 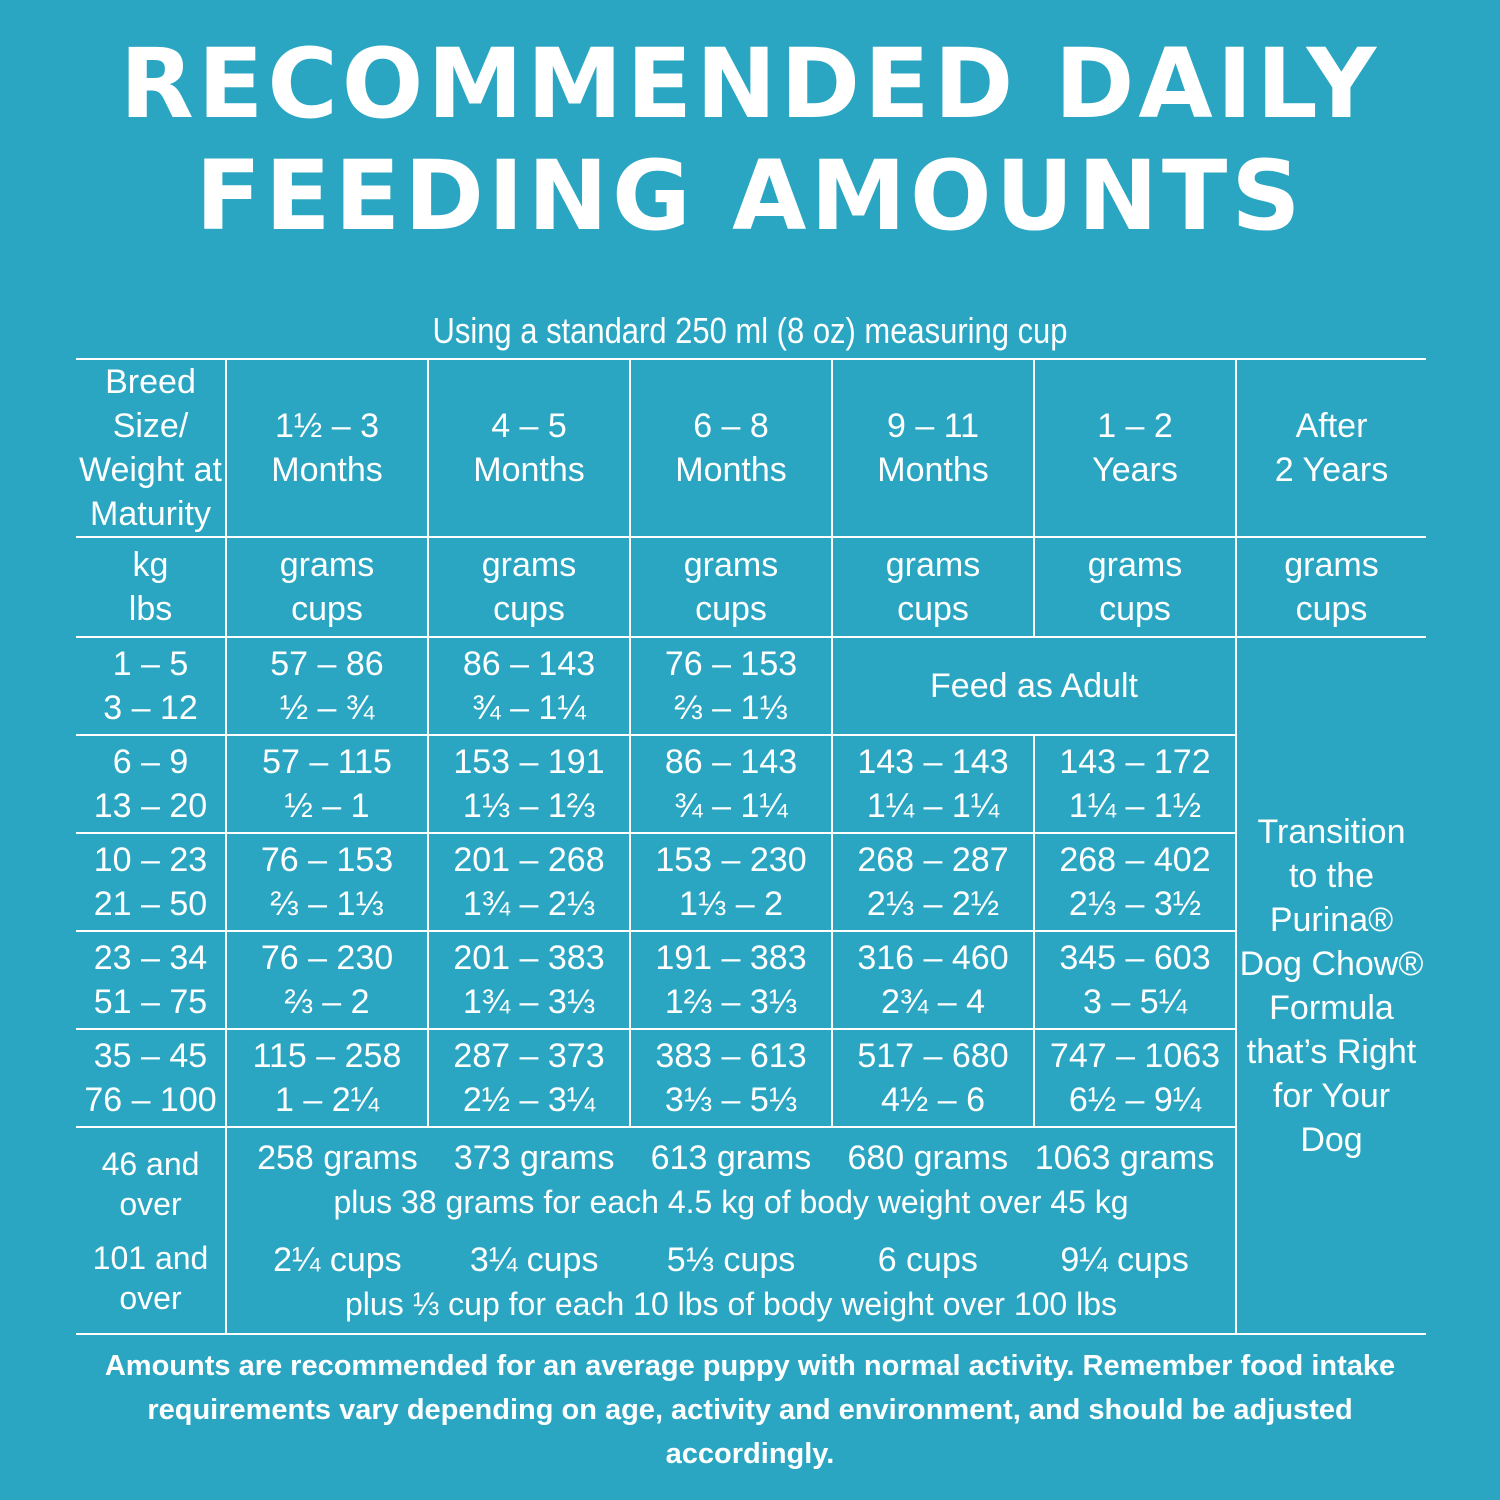 What do you see at coordinates (933, 860) in the screenshot?
I see `amount-grams: 268 – 287` at bounding box center [933, 860].